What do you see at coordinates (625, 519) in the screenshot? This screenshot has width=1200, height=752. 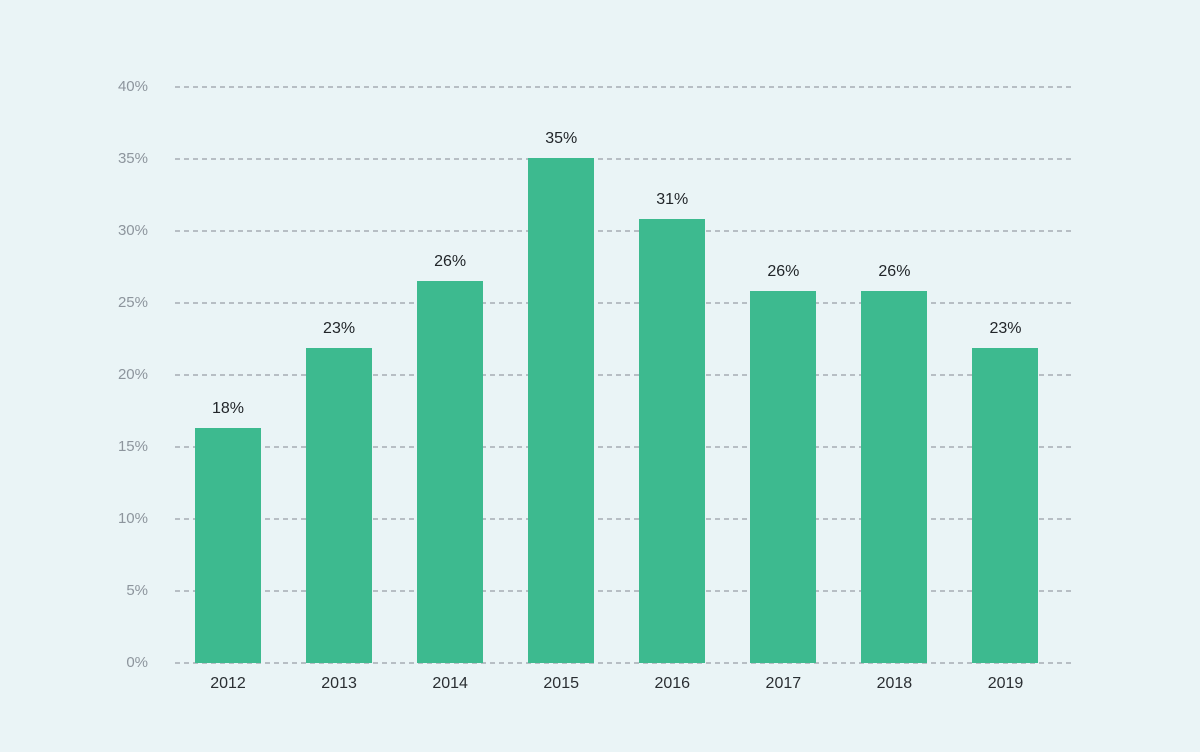 I see `gridline-10%` at bounding box center [625, 519].